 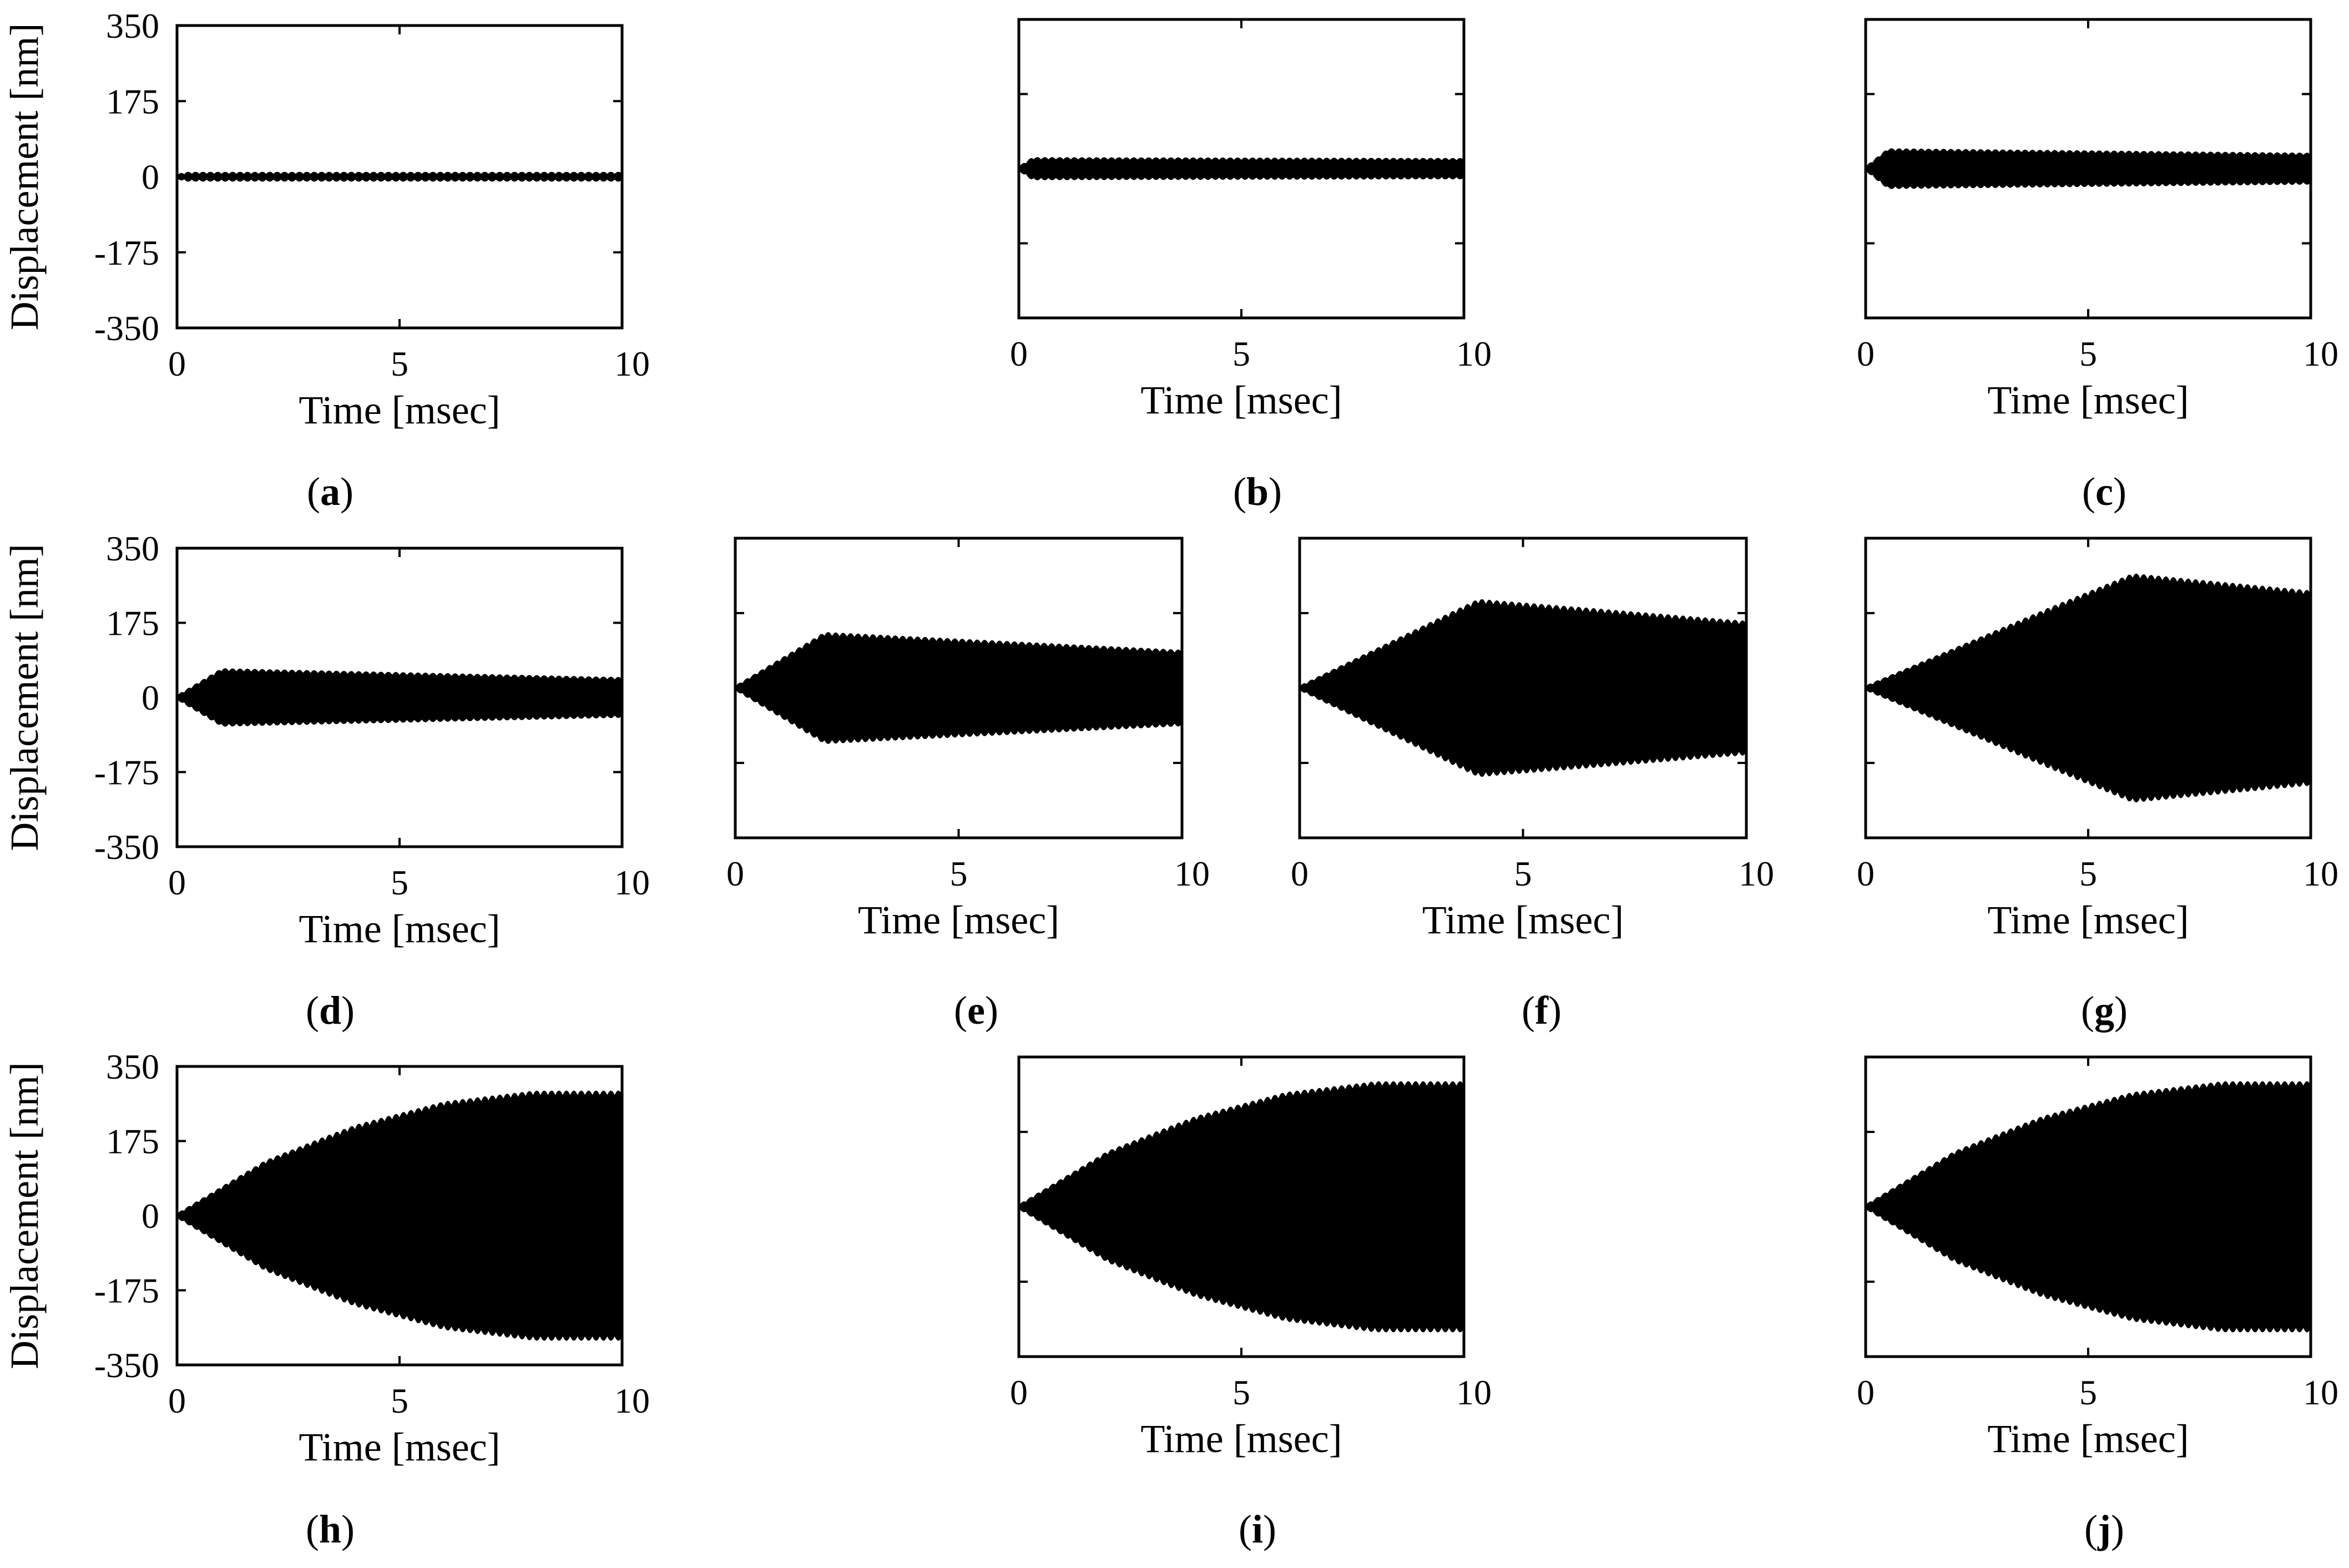 I want to click on panel-label: (a), so click(x=330, y=491).